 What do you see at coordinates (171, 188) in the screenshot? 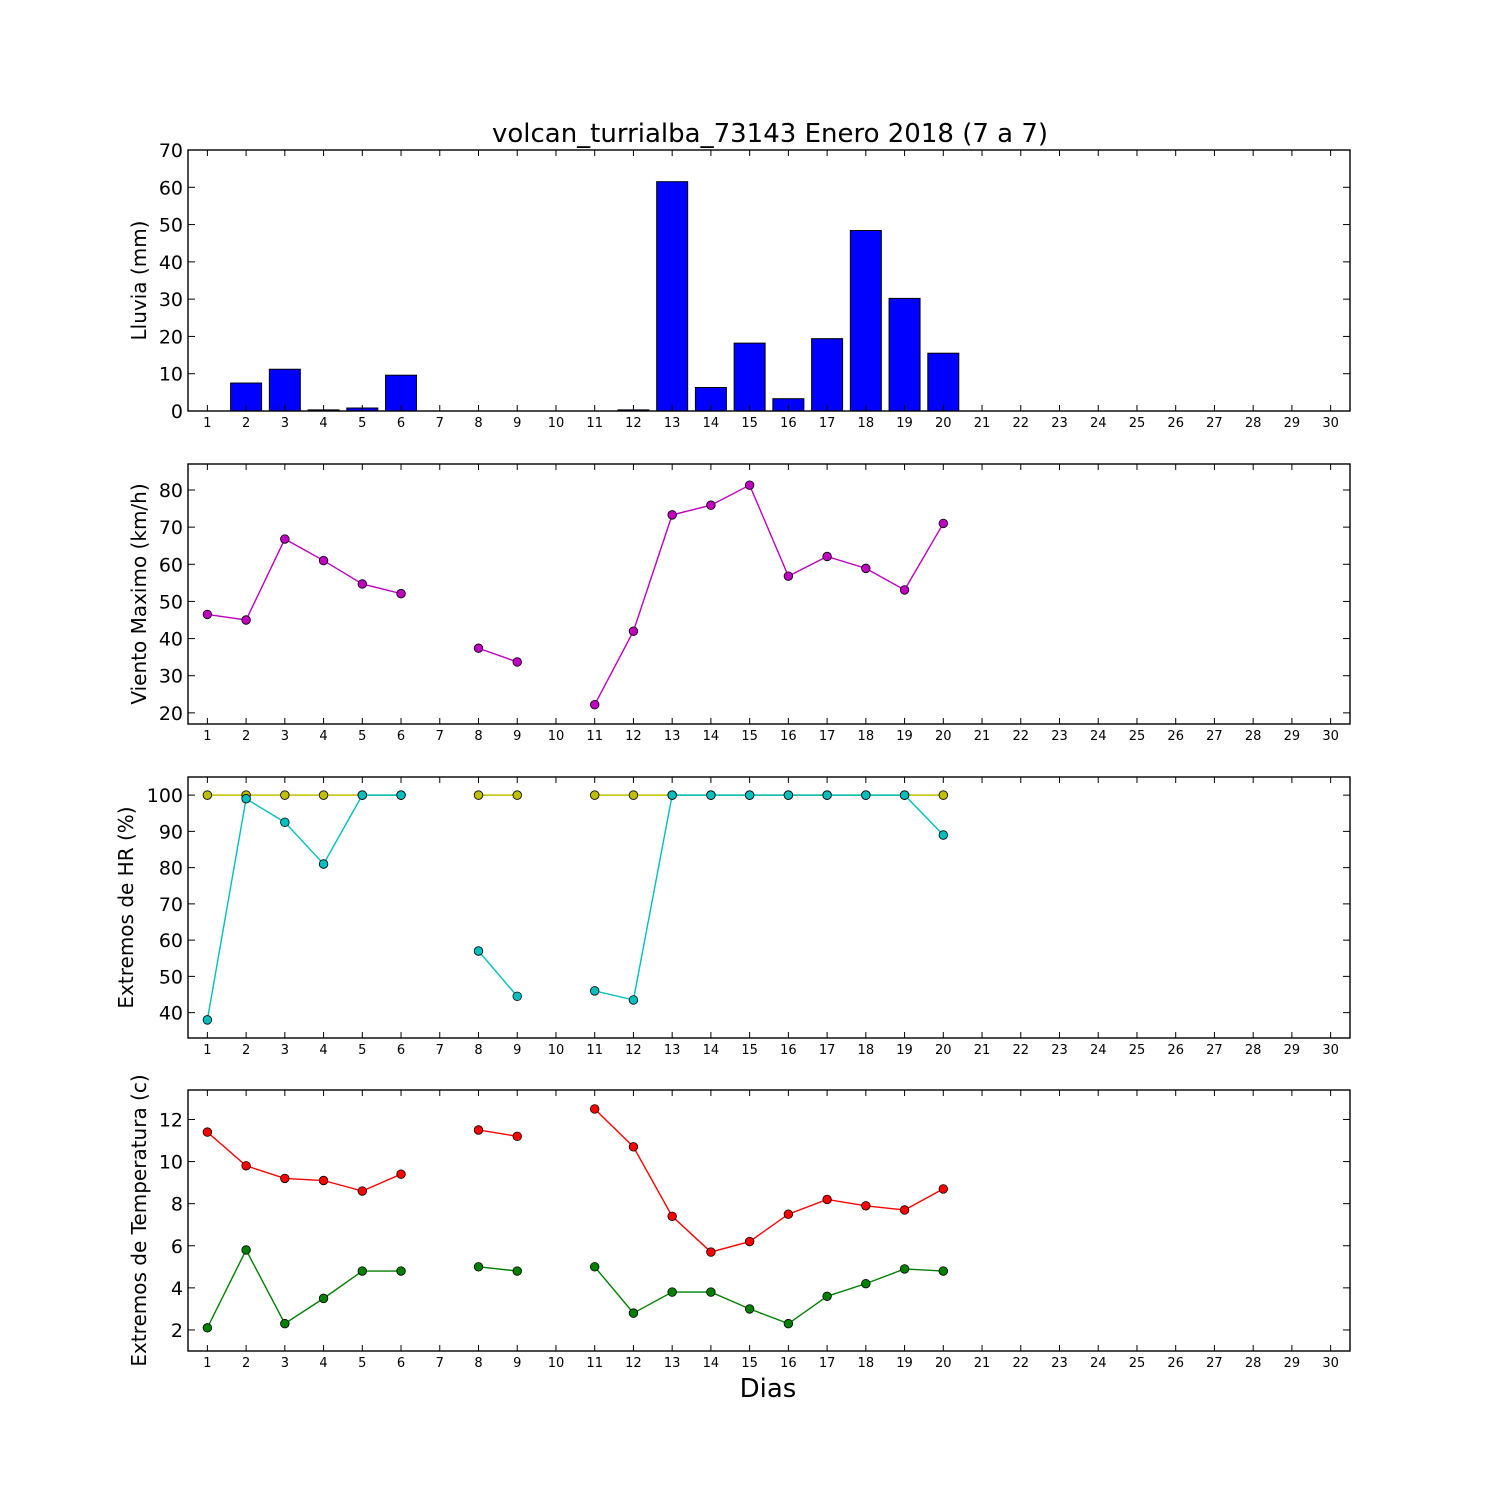
I see `y-tick-label: 60` at bounding box center [171, 188].